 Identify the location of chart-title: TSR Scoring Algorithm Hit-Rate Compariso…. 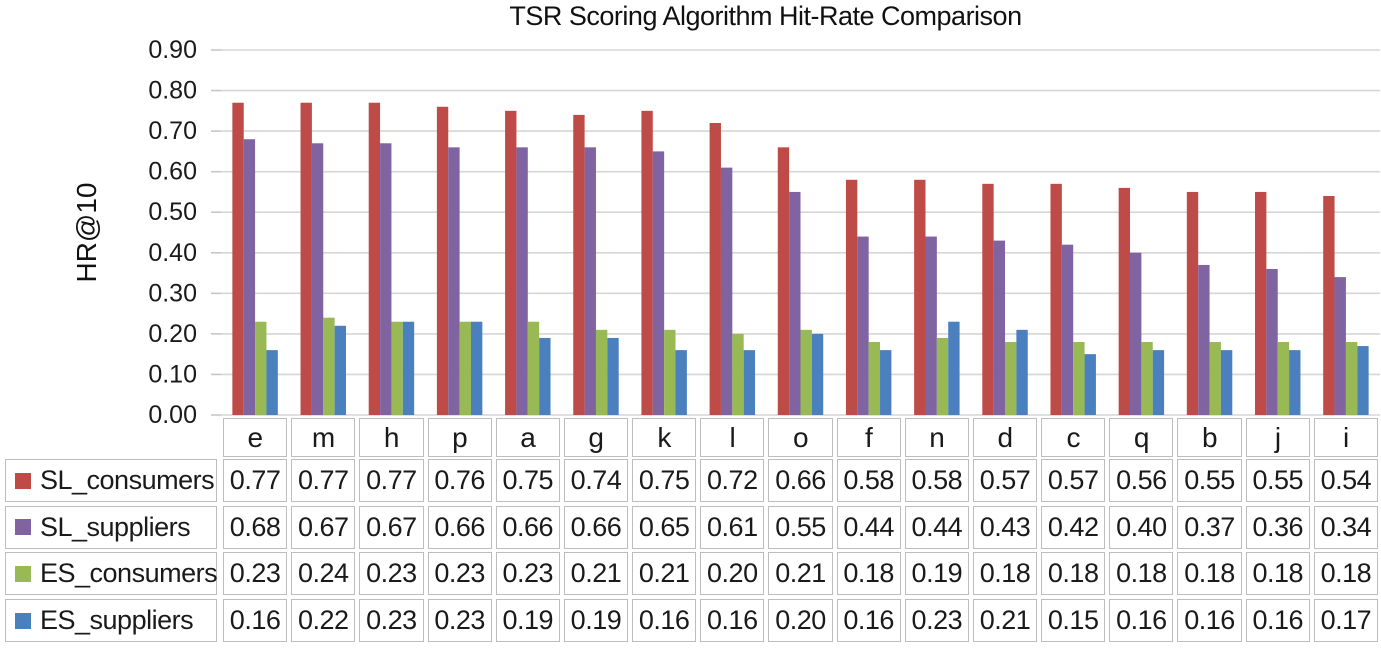
(765, 16).